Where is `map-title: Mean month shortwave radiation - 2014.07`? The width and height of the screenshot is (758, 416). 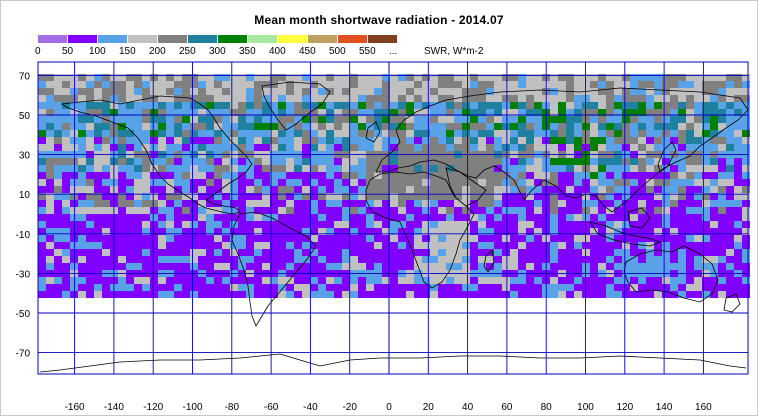 map-title: Mean month shortwave radiation - 2014.07 is located at coordinates (379, 20).